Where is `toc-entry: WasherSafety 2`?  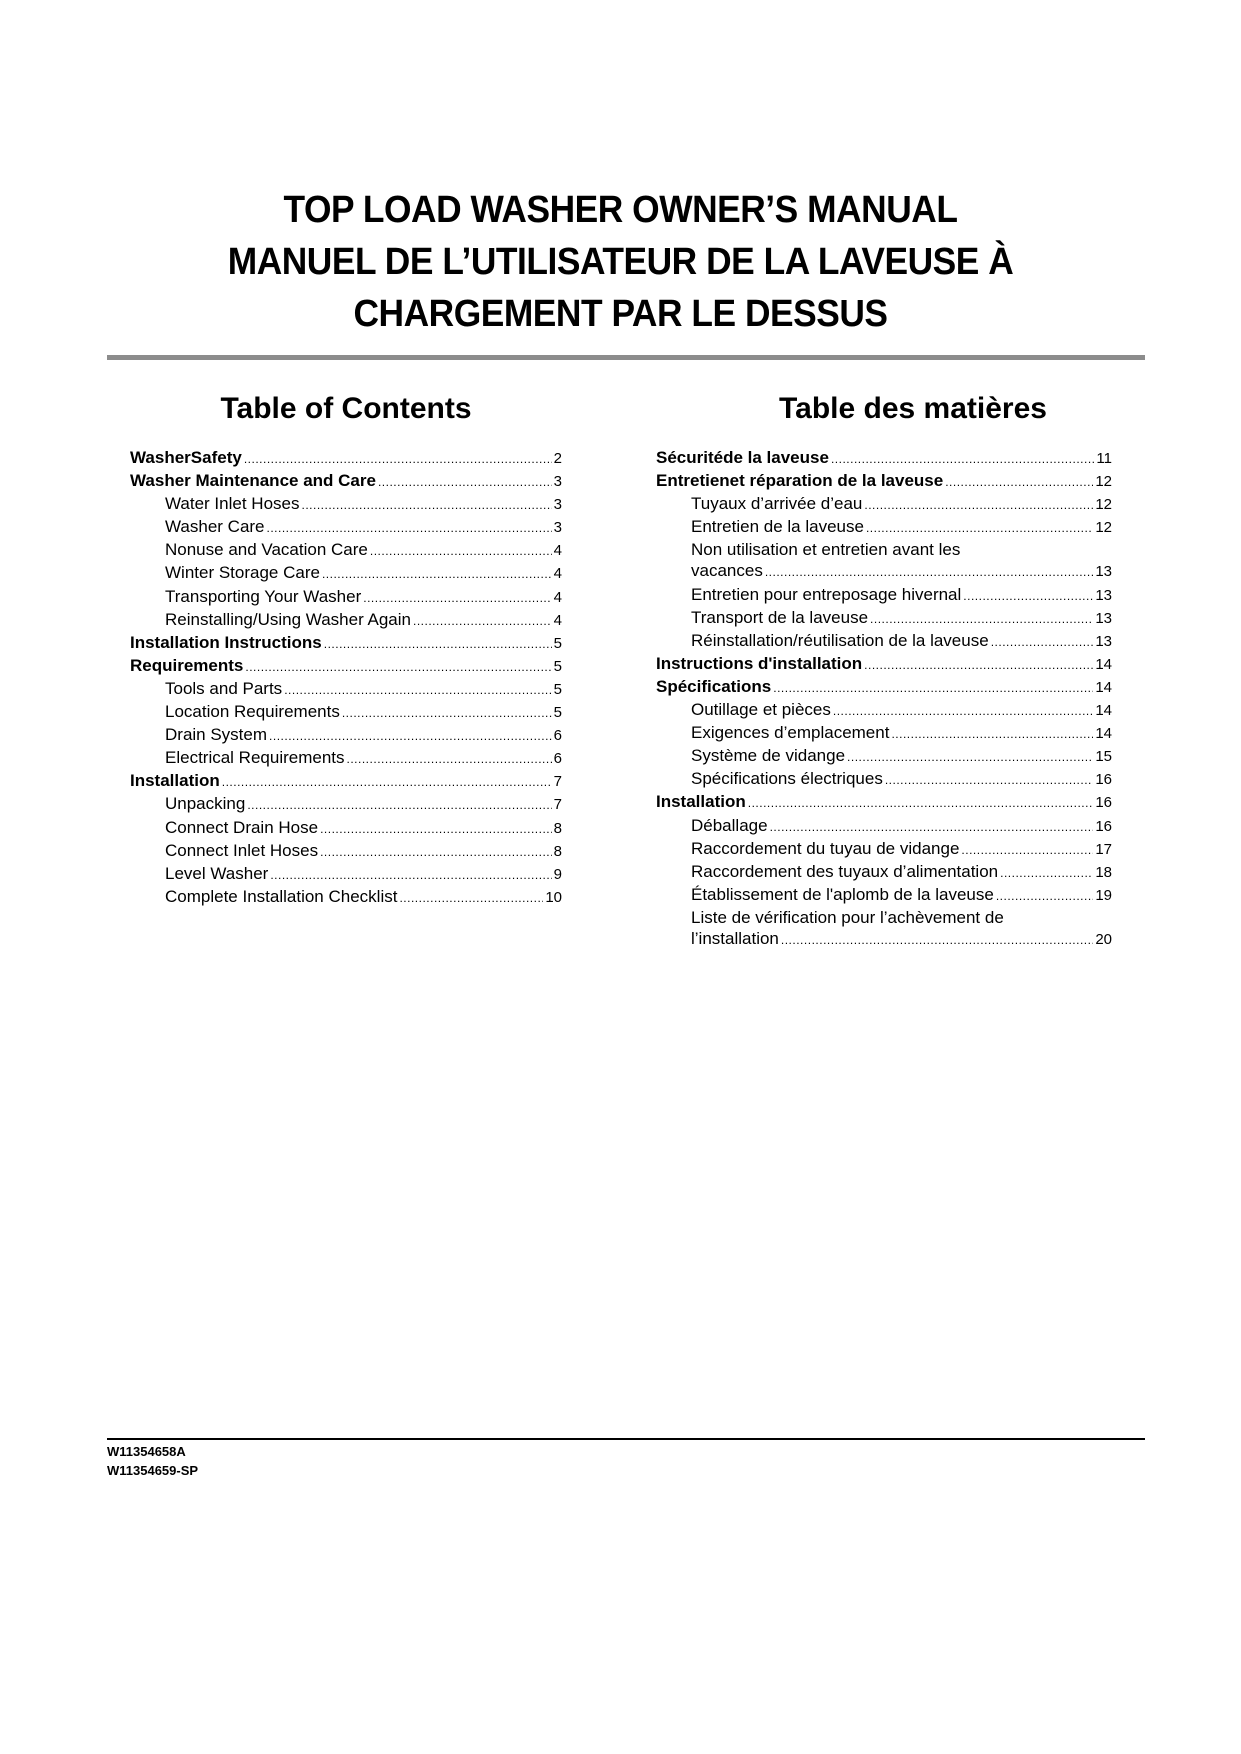 toc-entry: WasherSafety 2 is located at coordinates (346, 458).